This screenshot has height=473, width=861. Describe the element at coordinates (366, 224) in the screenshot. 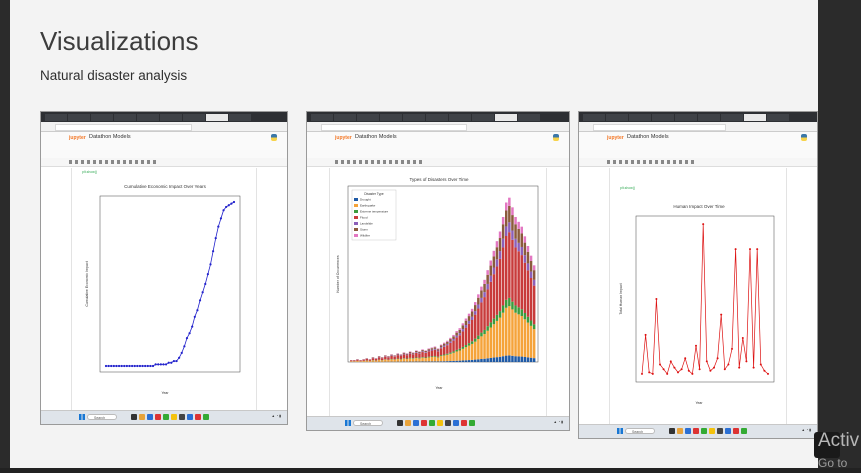

I see `legend-entry: Landslide` at that location.